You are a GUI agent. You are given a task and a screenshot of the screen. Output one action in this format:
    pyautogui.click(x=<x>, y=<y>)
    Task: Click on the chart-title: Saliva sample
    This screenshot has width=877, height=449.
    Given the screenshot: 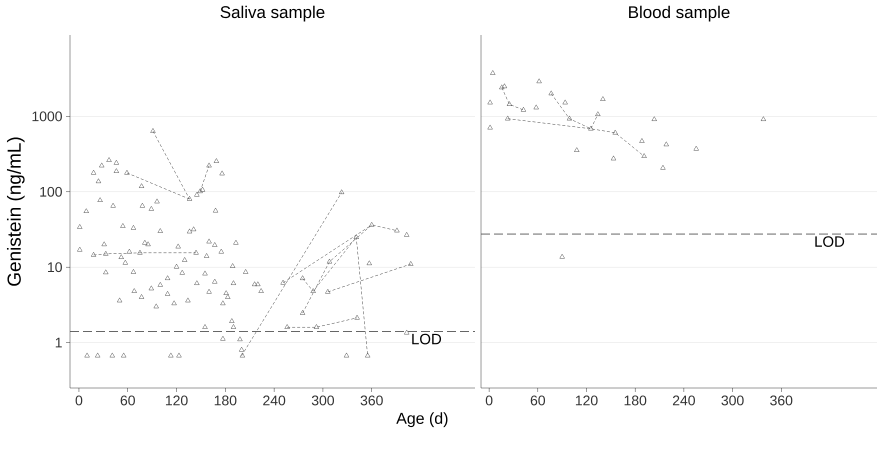 What is the action you would take?
    pyautogui.click(x=272, y=14)
    